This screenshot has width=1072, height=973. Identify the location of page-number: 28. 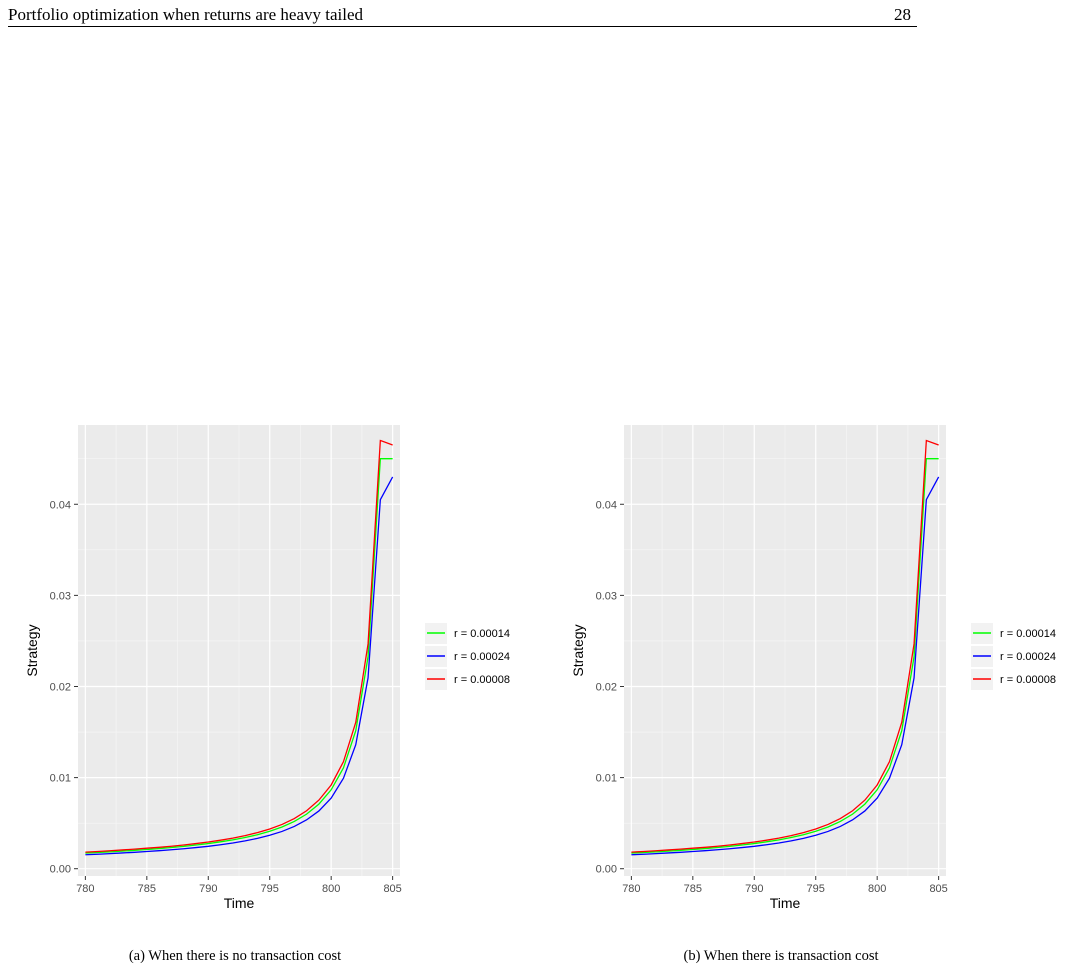
(902, 14).